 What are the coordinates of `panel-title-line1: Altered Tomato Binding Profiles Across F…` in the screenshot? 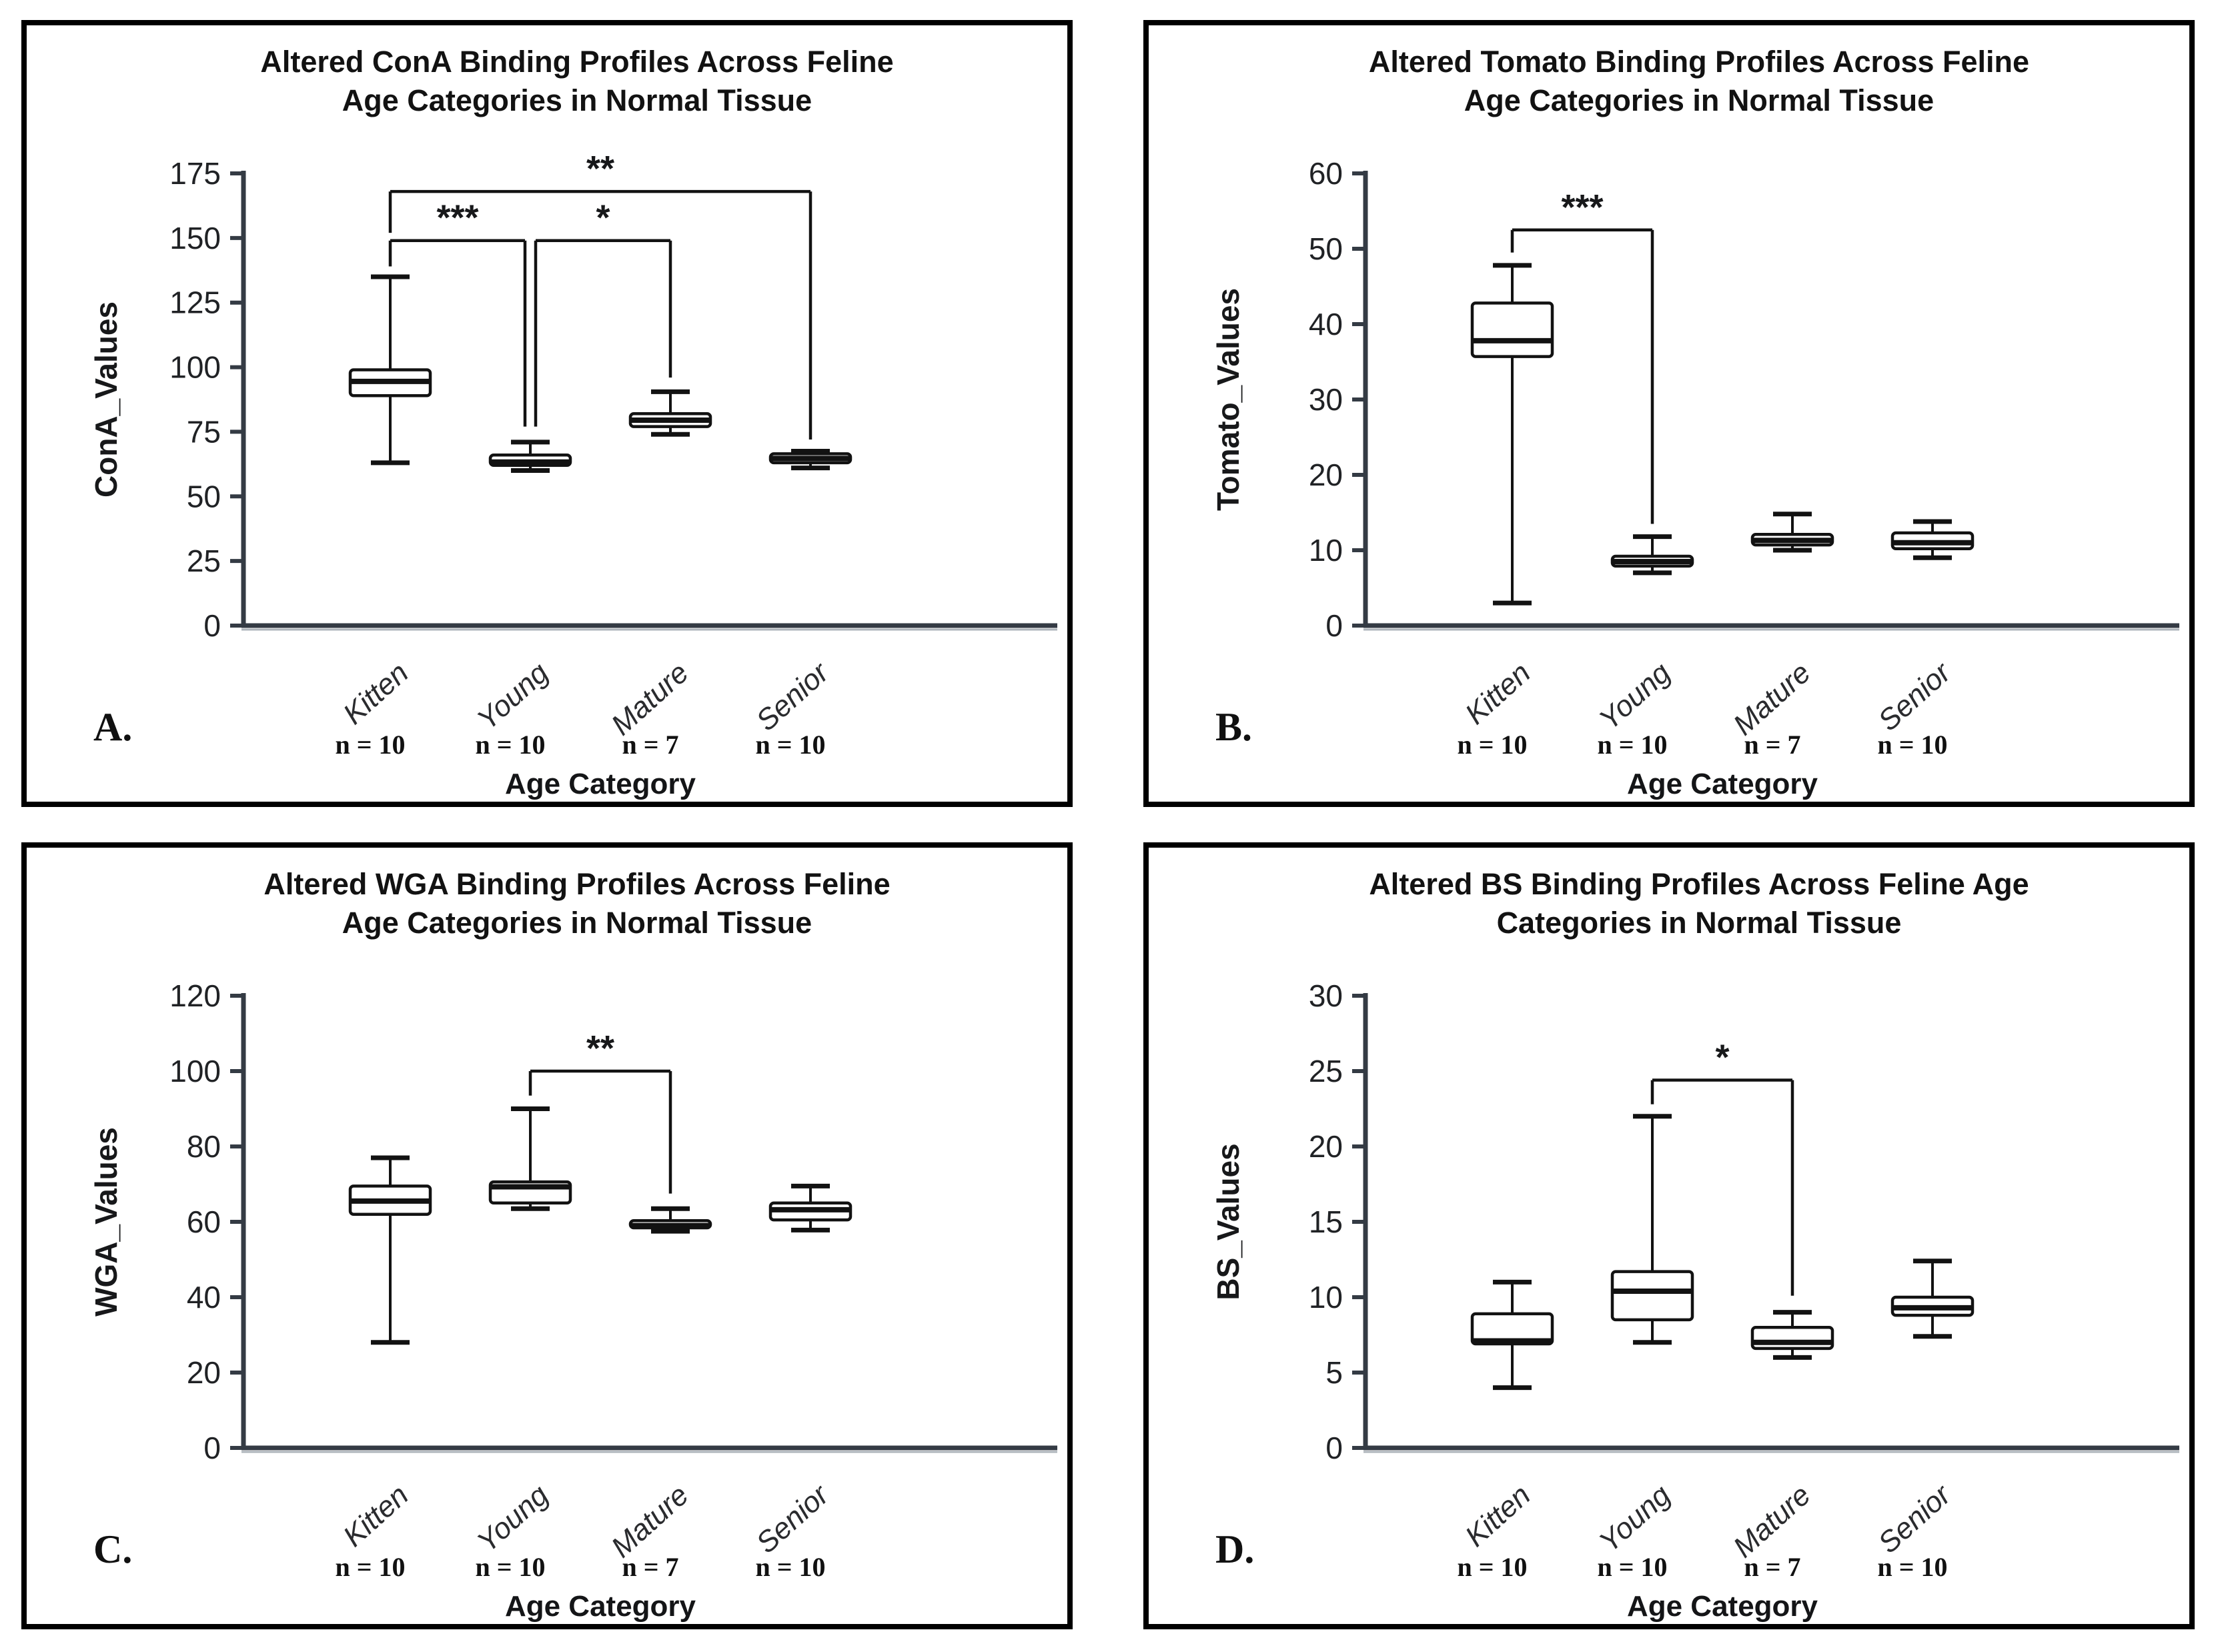 It's located at (1699, 62).